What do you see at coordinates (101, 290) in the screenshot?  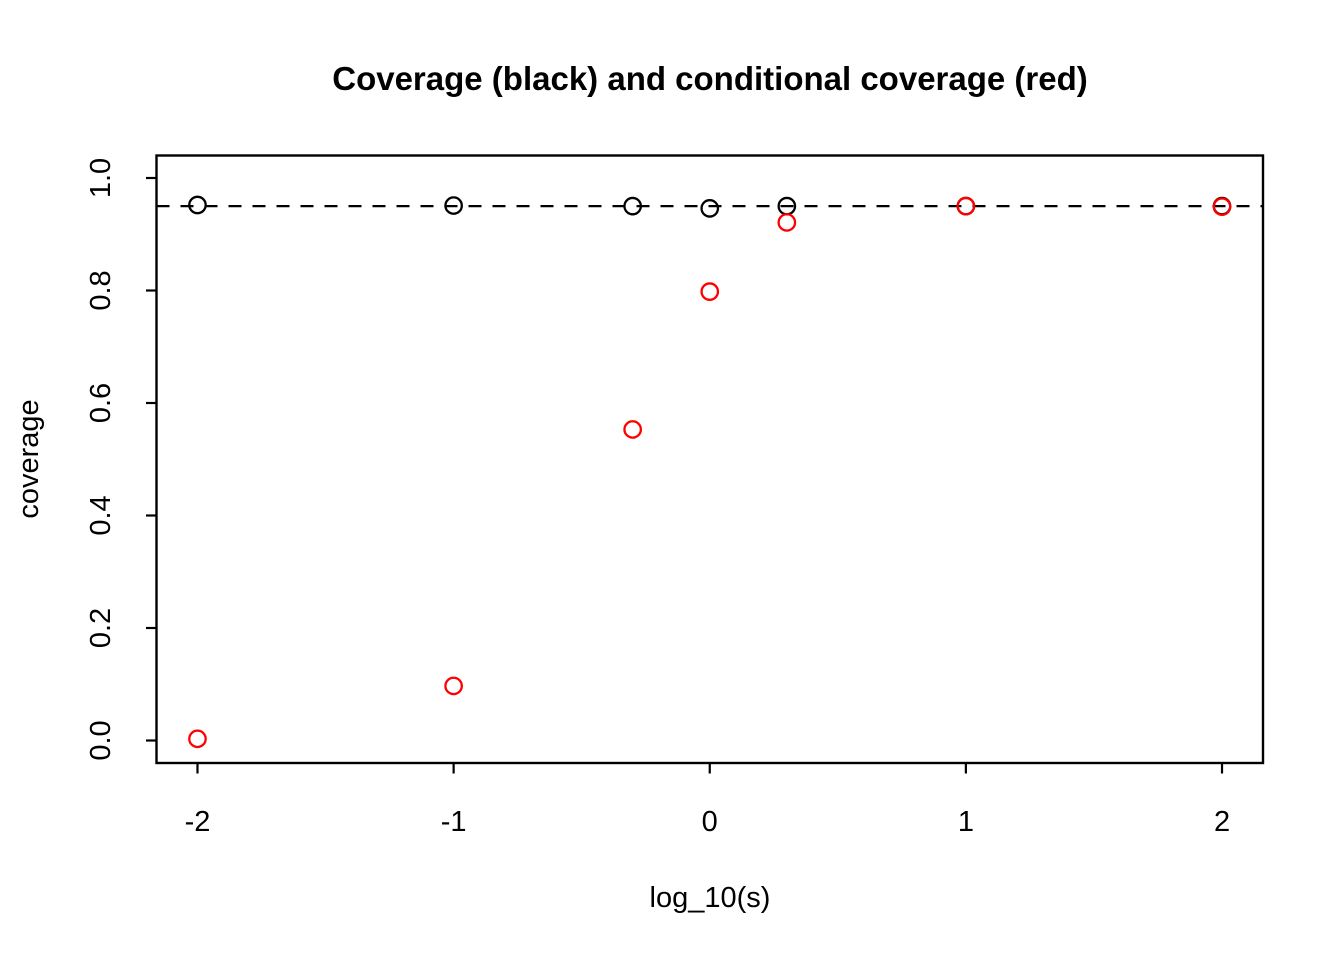 I see `y-tick-label: 0.8` at bounding box center [101, 290].